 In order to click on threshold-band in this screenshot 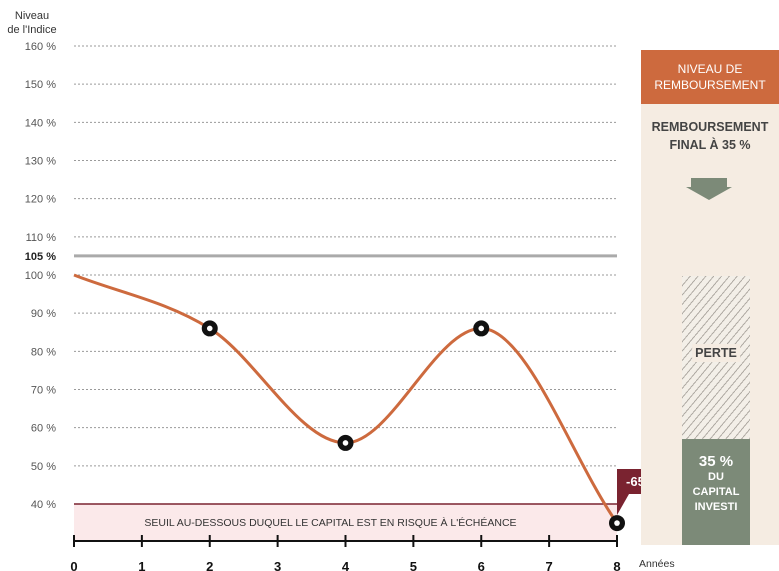, I will do `click(345, 522)`.